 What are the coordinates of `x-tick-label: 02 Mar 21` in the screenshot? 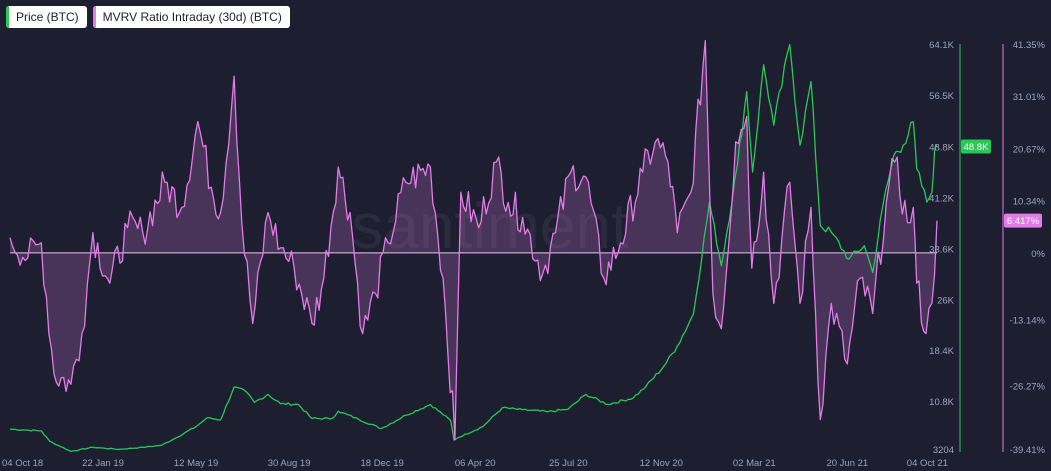 It's located at (754, 463).